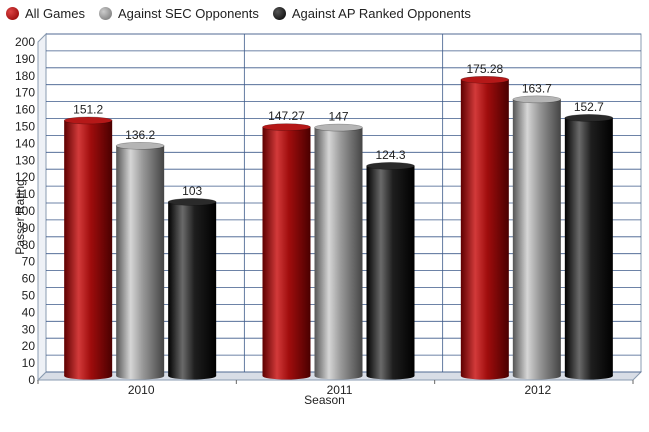 The width and height of the screenshot is (649, 432). Describe the element at coordinates (29, 245) in the screenshot. I see `y-tick-label: 80` at that location.